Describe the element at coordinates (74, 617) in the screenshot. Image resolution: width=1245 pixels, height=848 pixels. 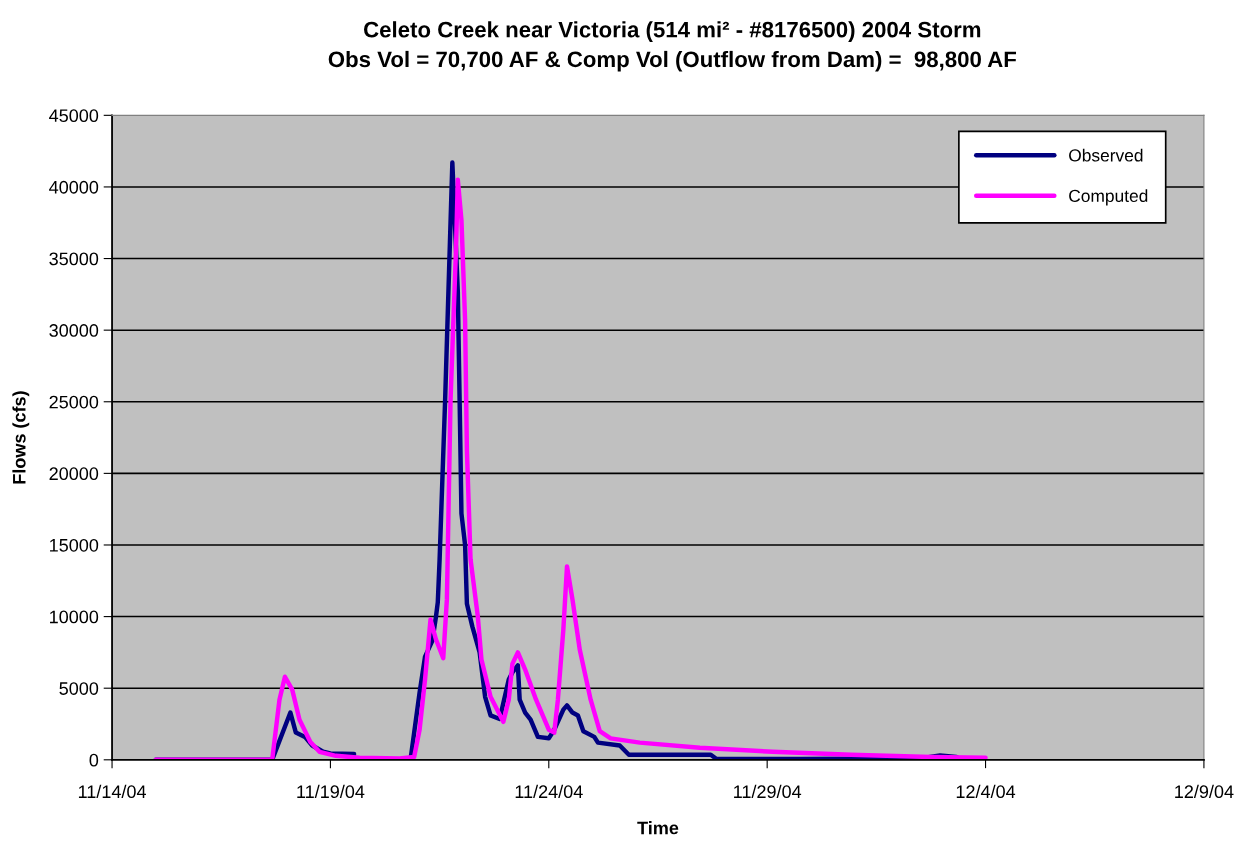
I see `y-tick-label: 10000` at that location.